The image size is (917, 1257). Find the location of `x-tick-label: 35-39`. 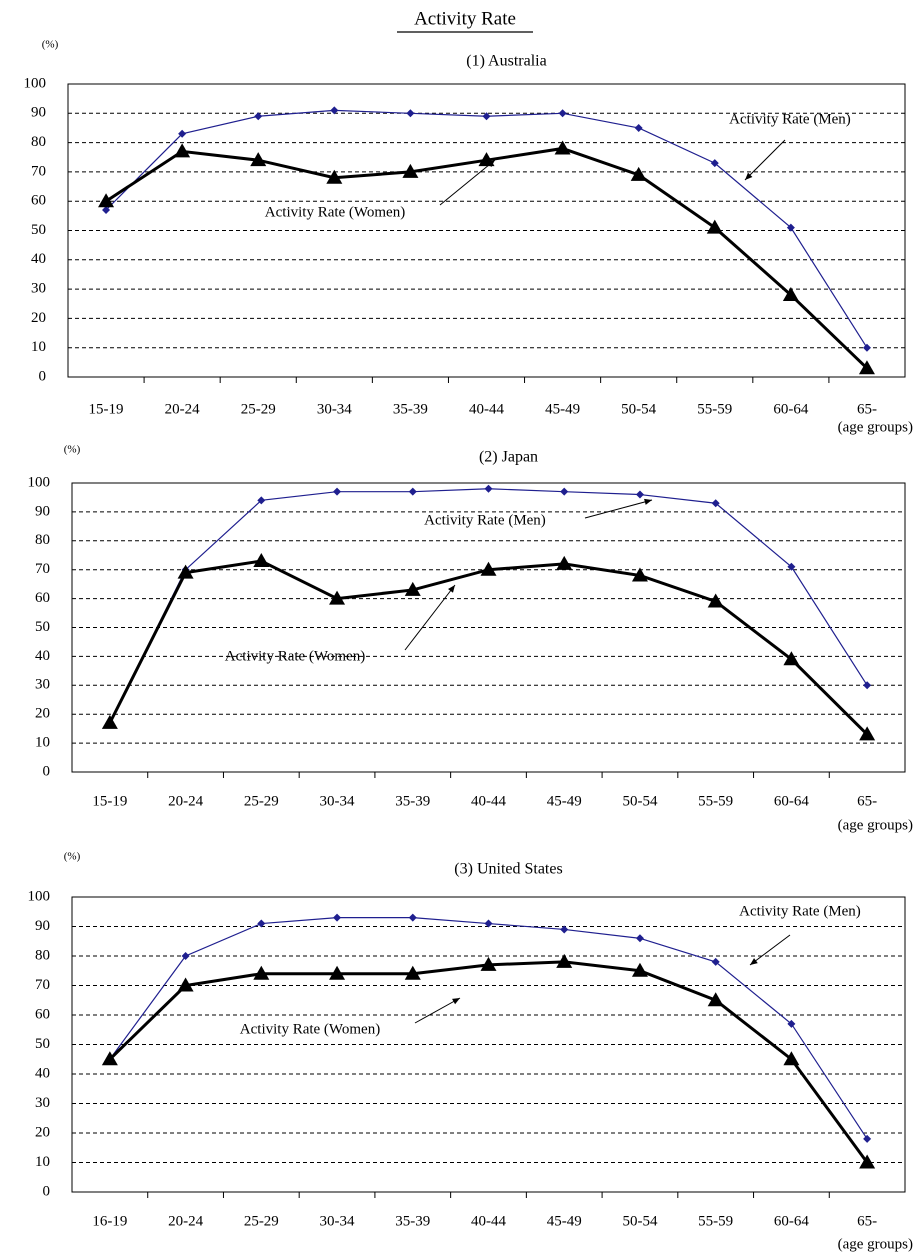

x-tick-label: 35-39 is located at coordinates (410, 409).